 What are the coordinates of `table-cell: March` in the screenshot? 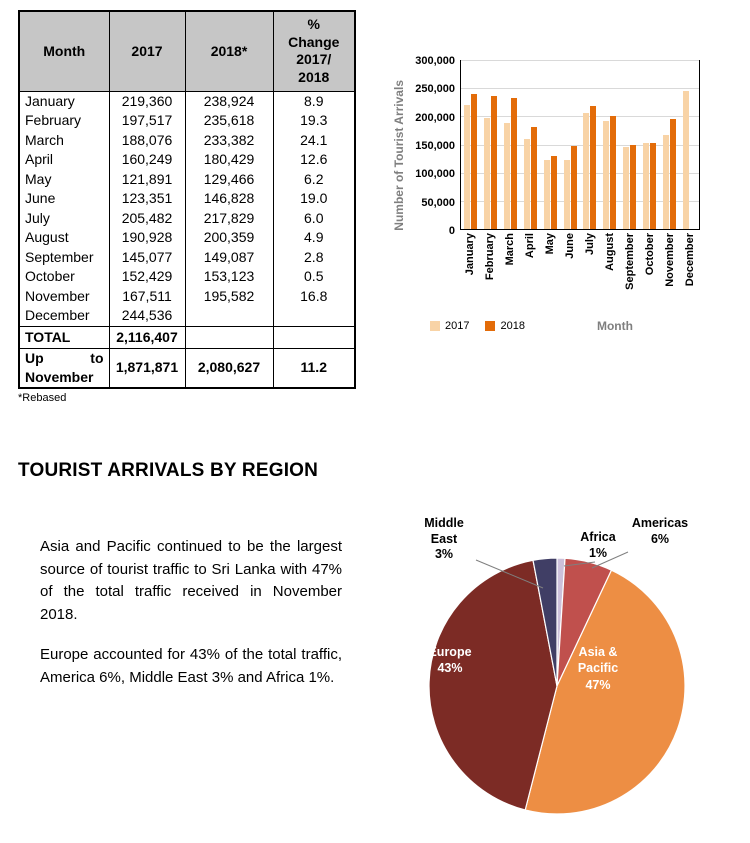 It's located at (64, 140).